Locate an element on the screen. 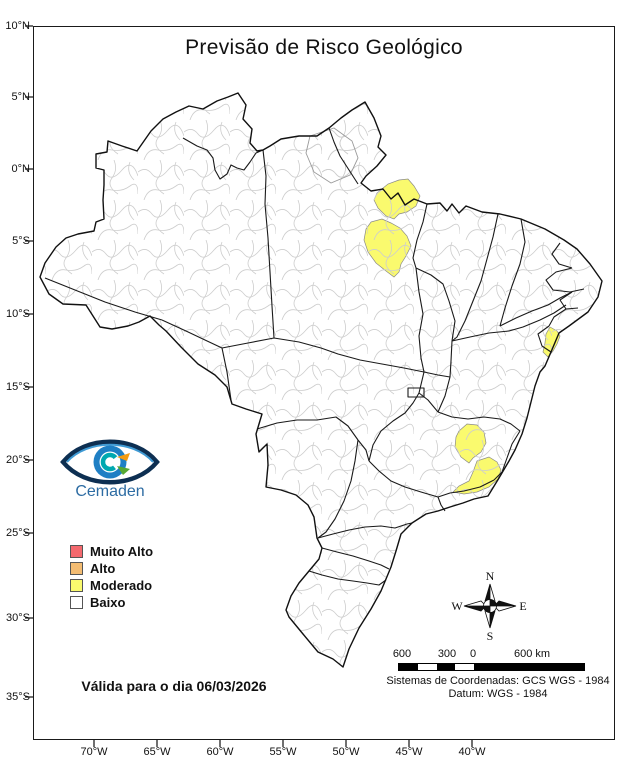 Image resolution: width=626 pixels, height=768 pixels. legend-label: Alto is located at coordinates (103, 568).